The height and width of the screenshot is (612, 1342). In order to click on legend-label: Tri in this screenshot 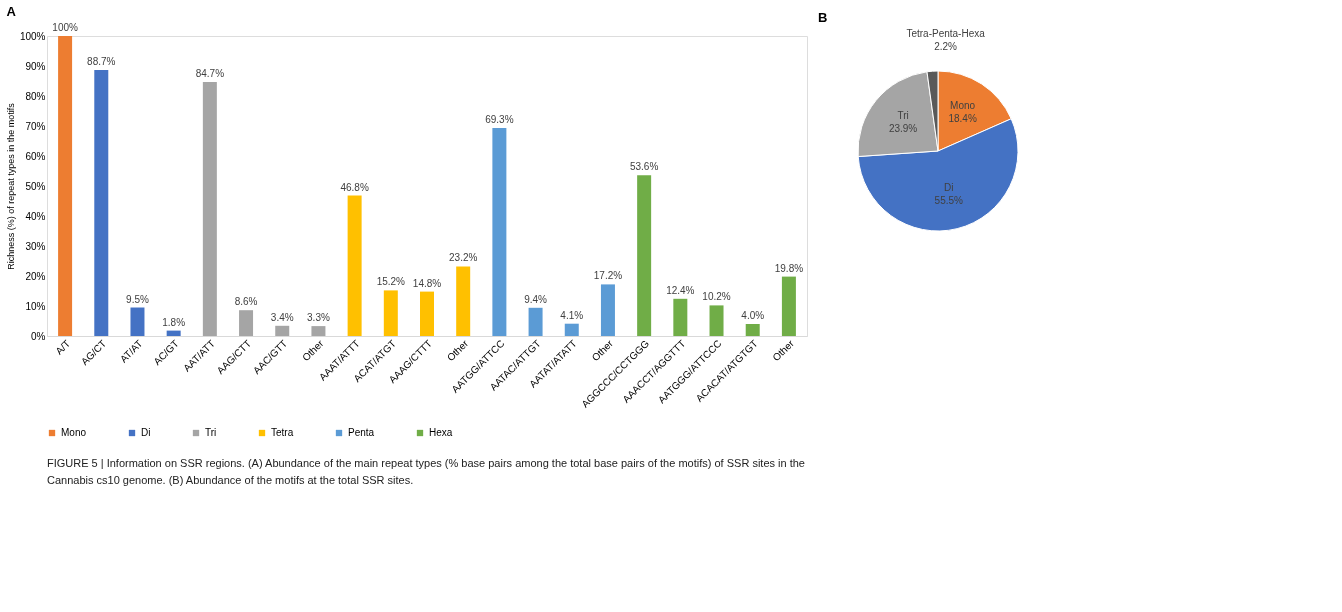, I will do `click(211, 432)`.